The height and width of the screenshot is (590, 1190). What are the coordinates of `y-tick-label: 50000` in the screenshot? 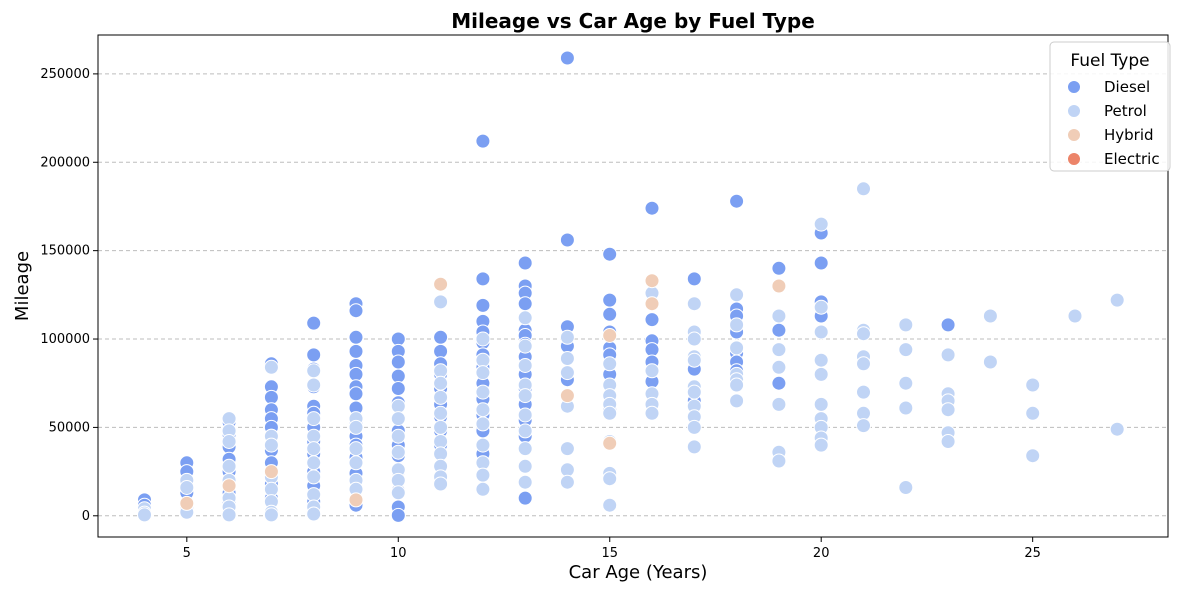 It's located at (69, 427).